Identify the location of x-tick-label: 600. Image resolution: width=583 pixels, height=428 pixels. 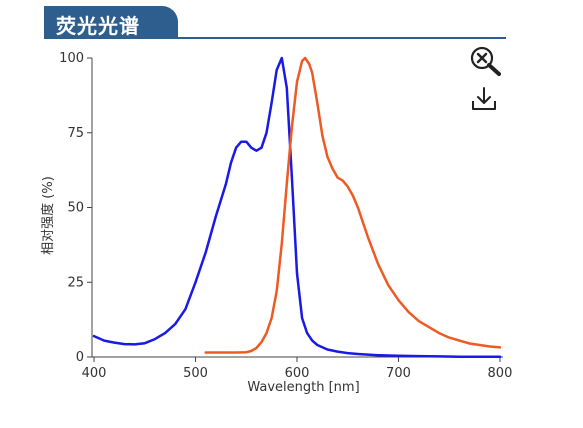
(297, 373).